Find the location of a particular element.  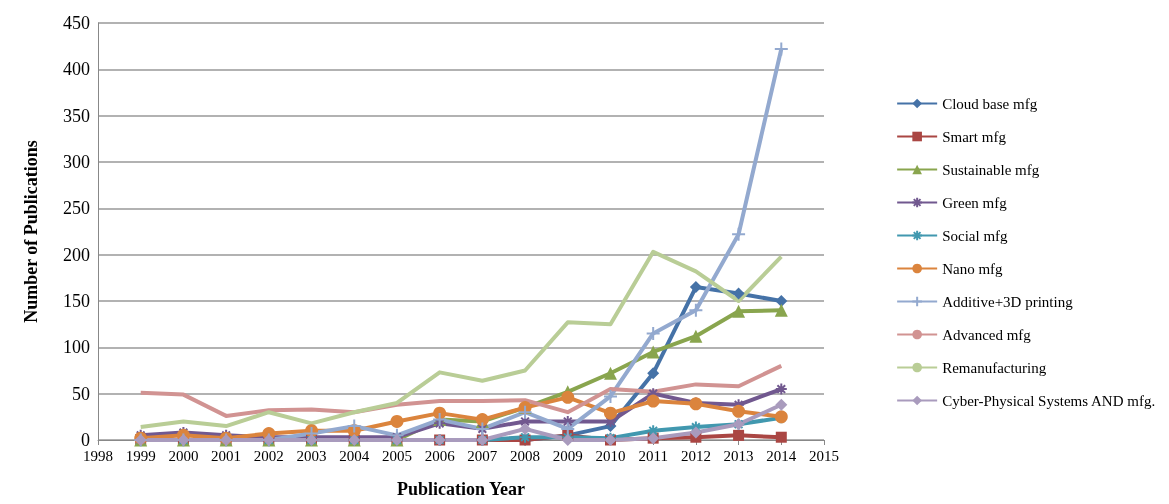

x-tick-label: 2005 is located at coordinates (396, 455).